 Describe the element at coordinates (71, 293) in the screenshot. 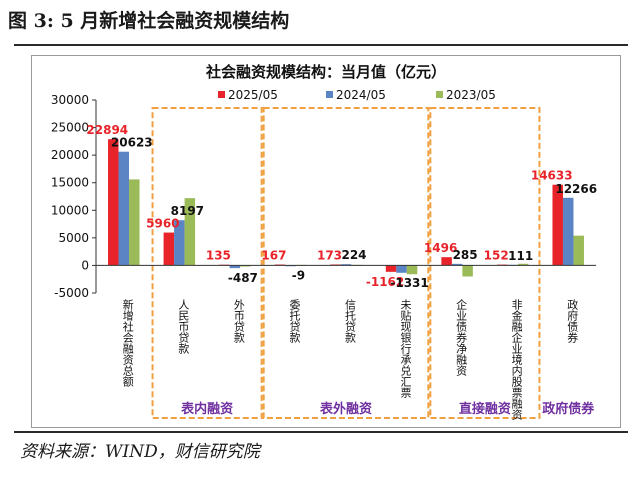

I see `y-tick-label-0: -5000` at that location.